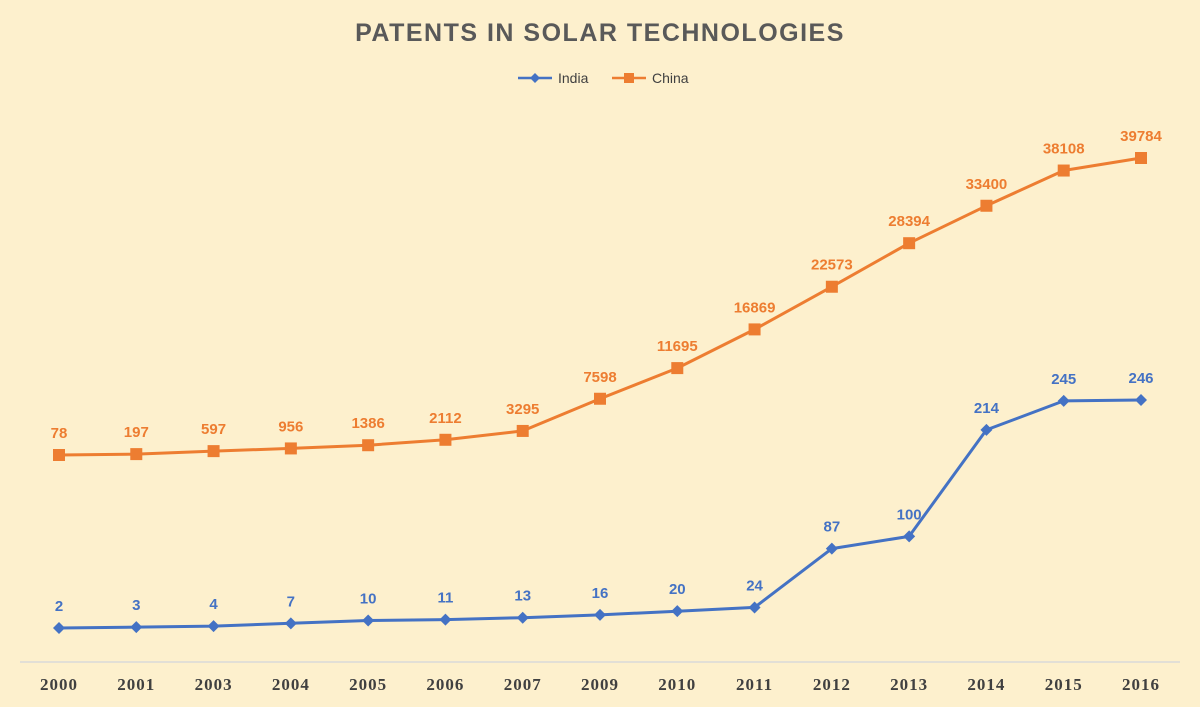  What do you see at coordinates (629, 78) in the screenshot?
I see `legend-marker-china` at bounding box center [629, 78].